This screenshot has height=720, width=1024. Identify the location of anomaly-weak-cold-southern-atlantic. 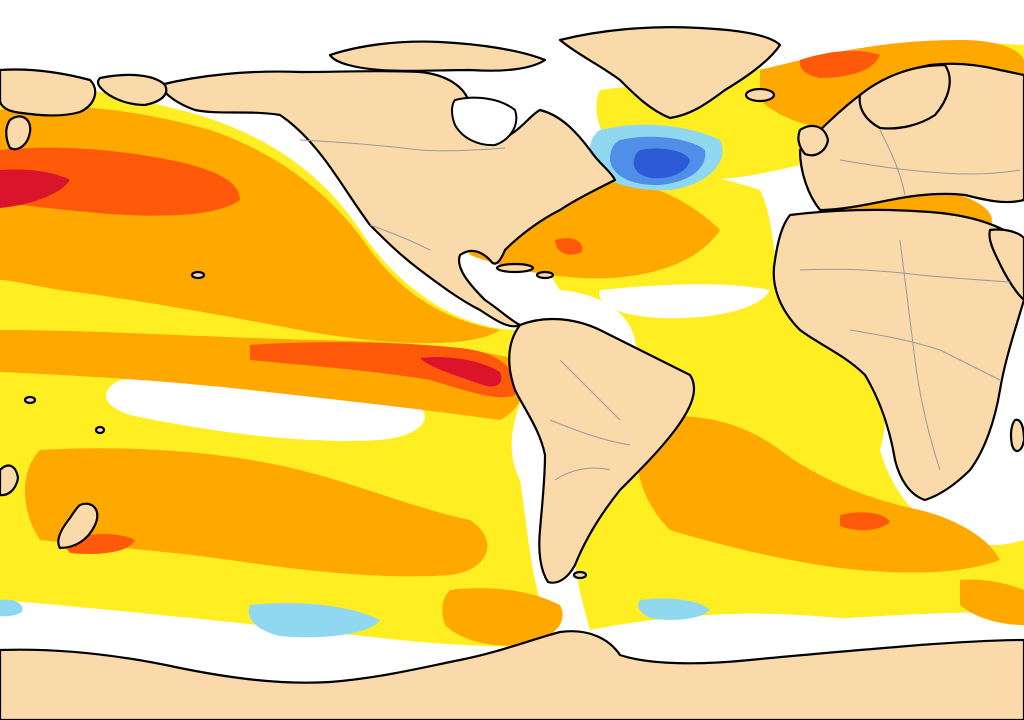
(674, 609).